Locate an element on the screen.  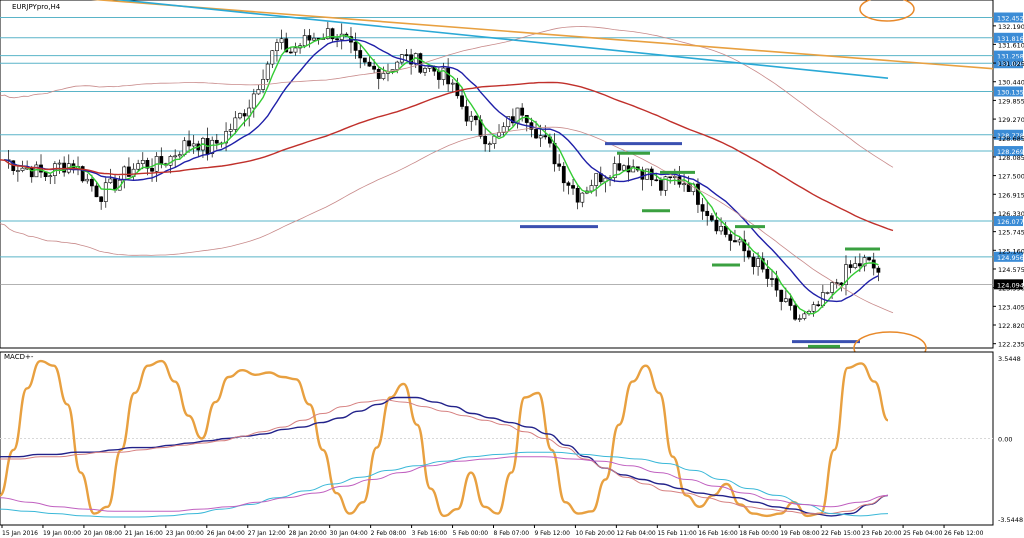
x-tick-label: 15 Feb 11:00 is located at coordinates (677, 533).